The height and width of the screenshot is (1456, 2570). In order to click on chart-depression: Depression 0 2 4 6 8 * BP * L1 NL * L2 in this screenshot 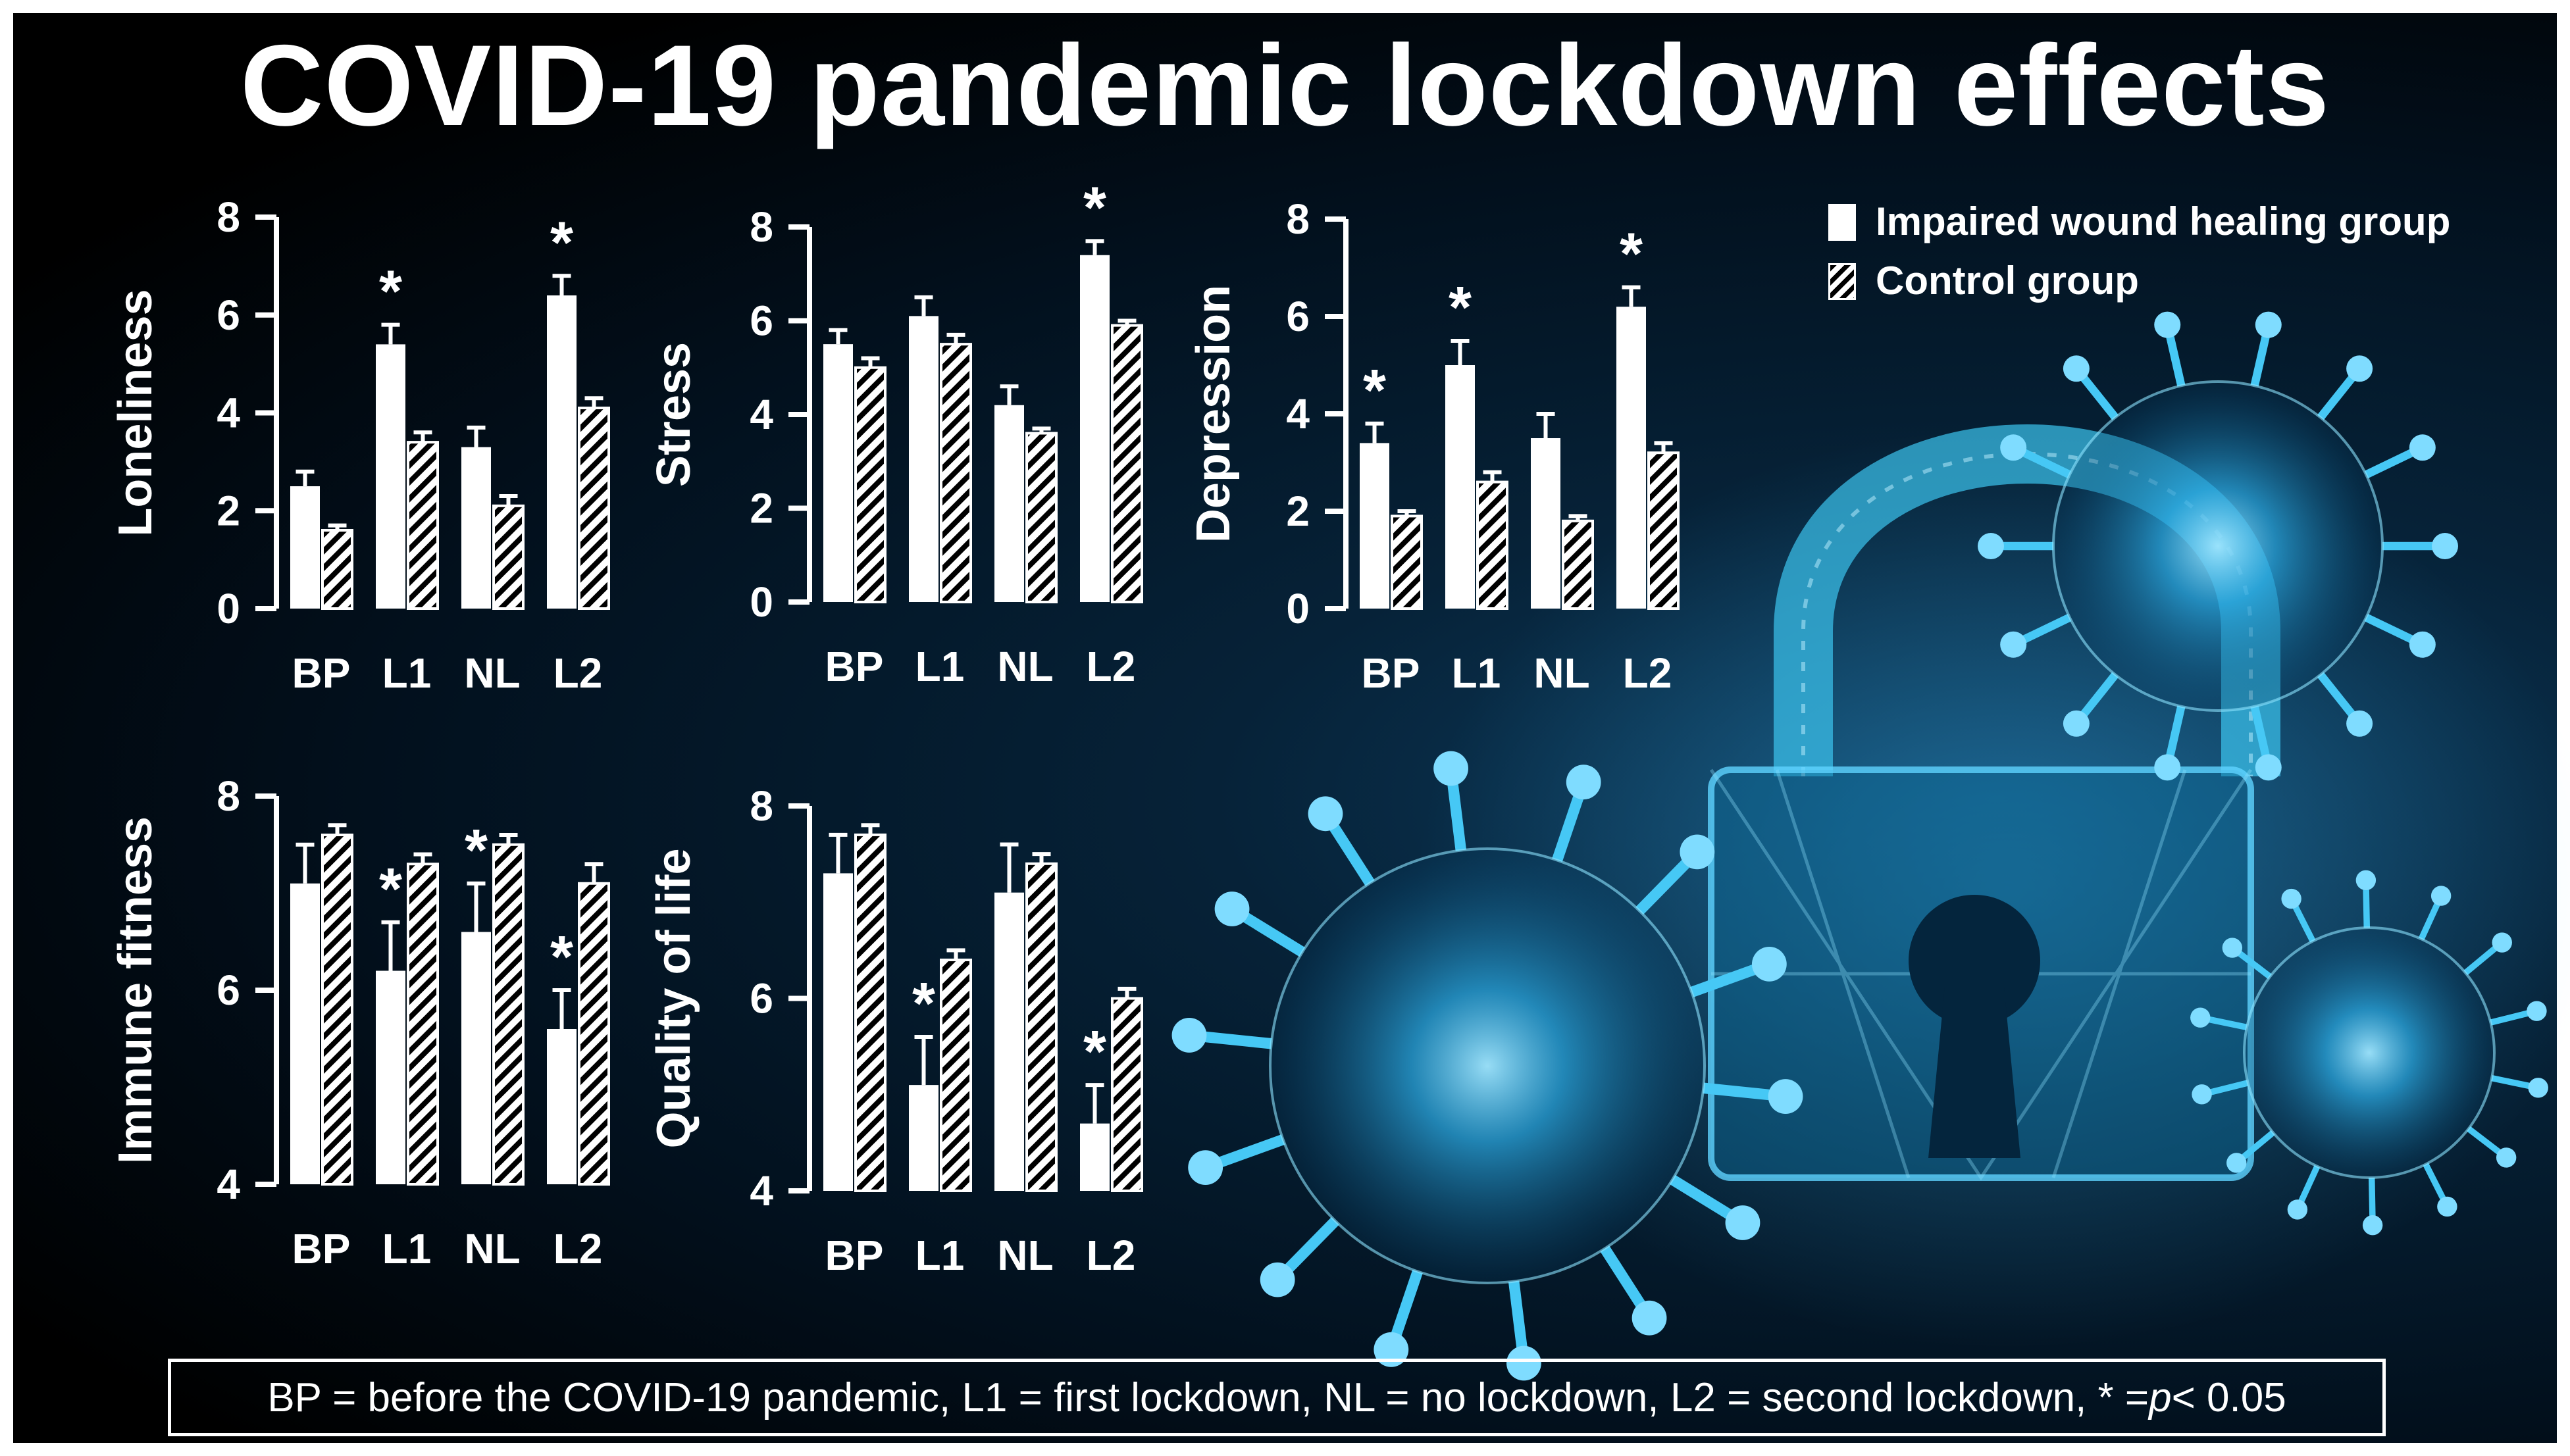, I will do `click(1433, 446)`.